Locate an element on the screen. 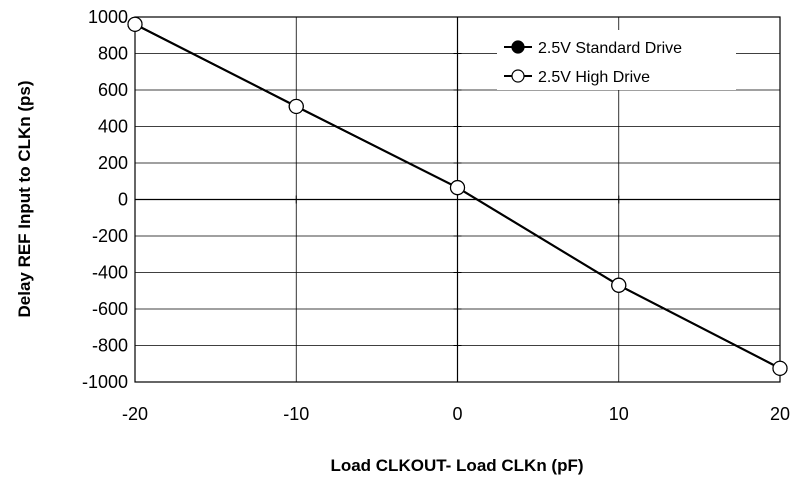 This screenshot has height=481, width=794. y-tick-label: 1000 is located at coordinates (108, 17).